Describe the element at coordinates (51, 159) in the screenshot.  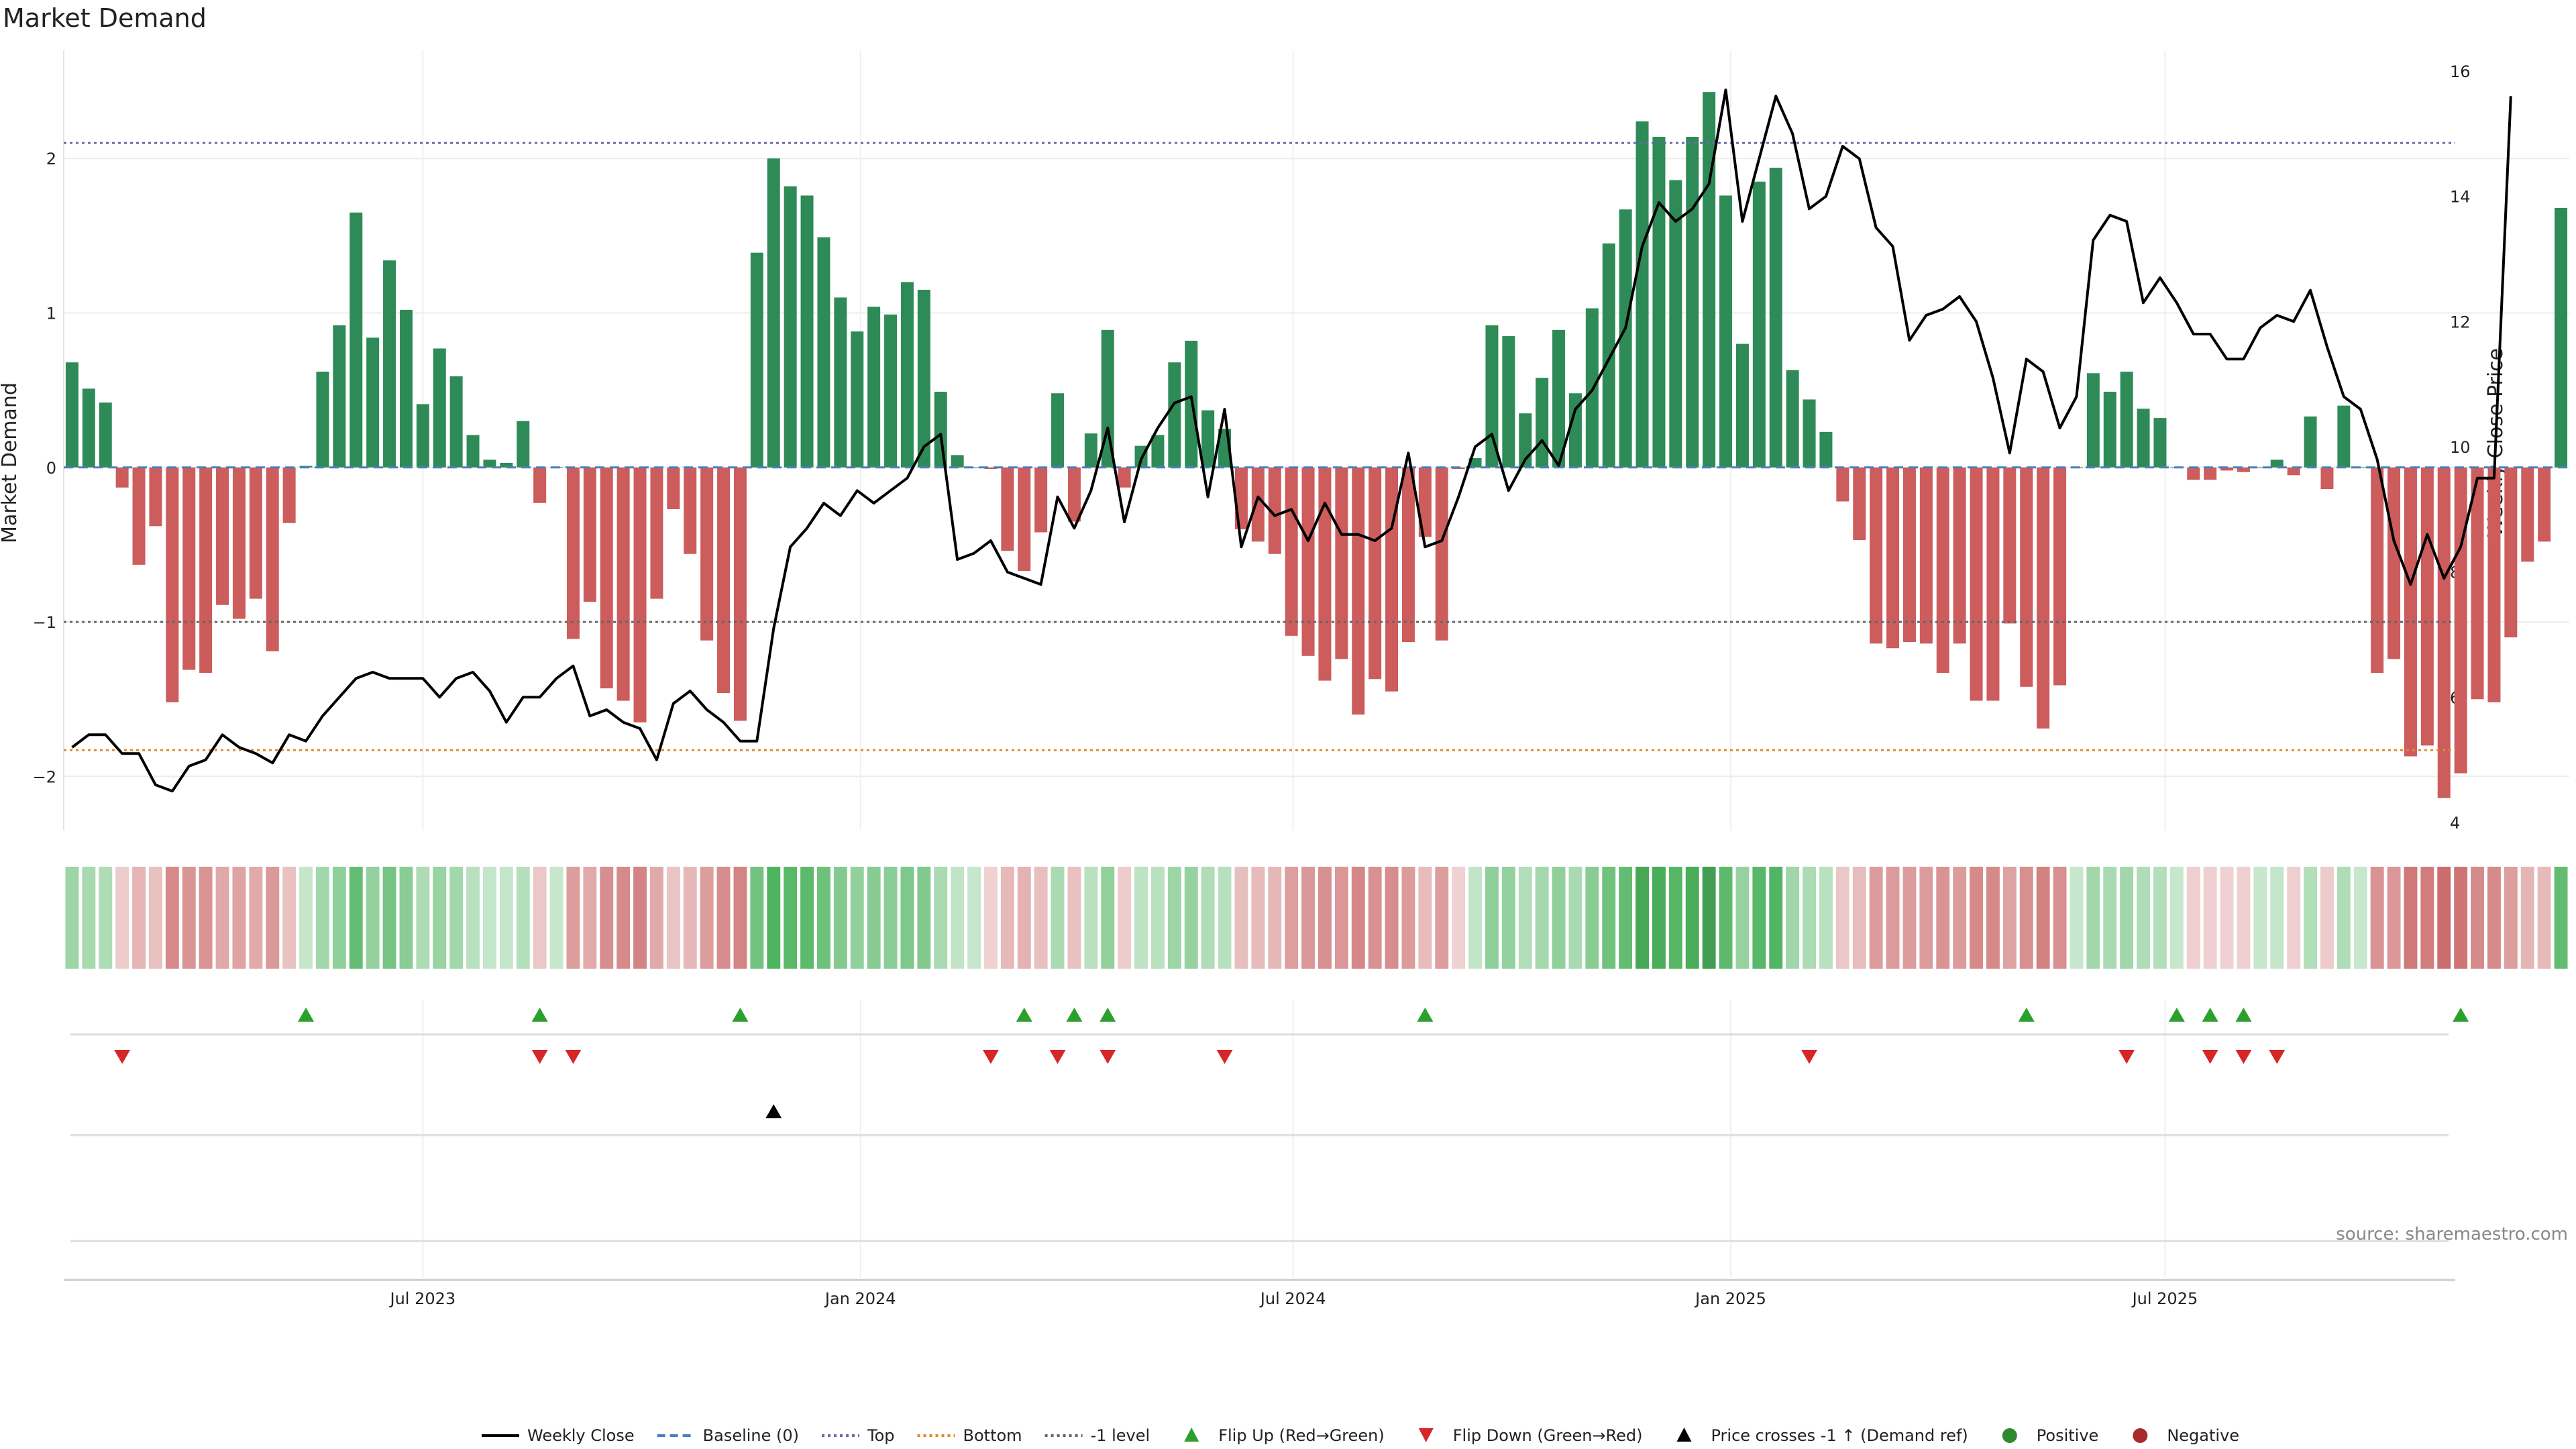
I see `y-tick-label-left: 2` at that location.